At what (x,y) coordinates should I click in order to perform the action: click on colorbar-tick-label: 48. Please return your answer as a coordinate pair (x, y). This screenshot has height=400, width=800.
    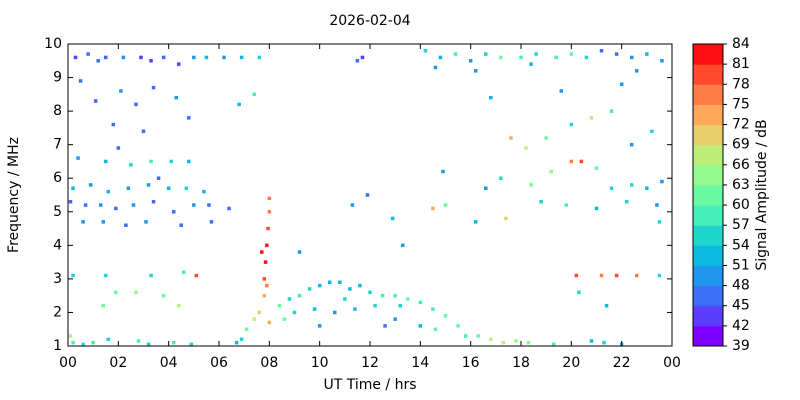
    Looking at the image, I should click on (741, 286).